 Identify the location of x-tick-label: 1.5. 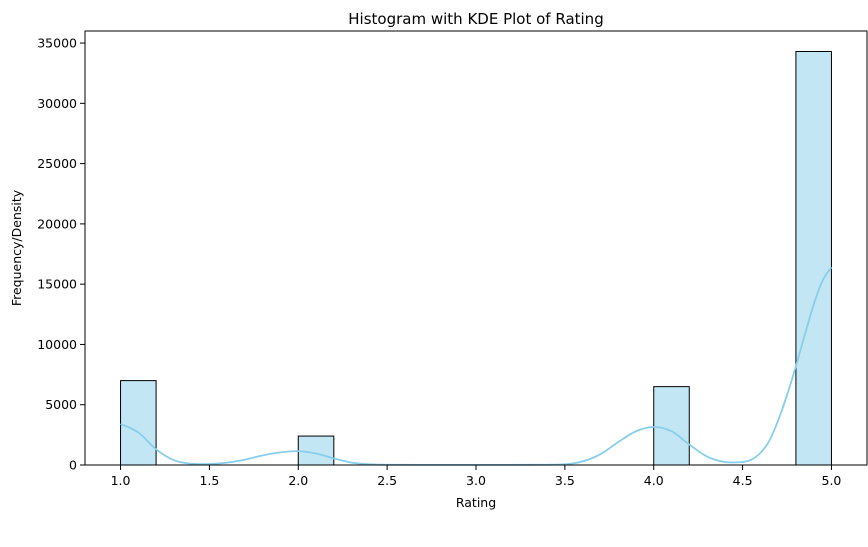
(209, 480).